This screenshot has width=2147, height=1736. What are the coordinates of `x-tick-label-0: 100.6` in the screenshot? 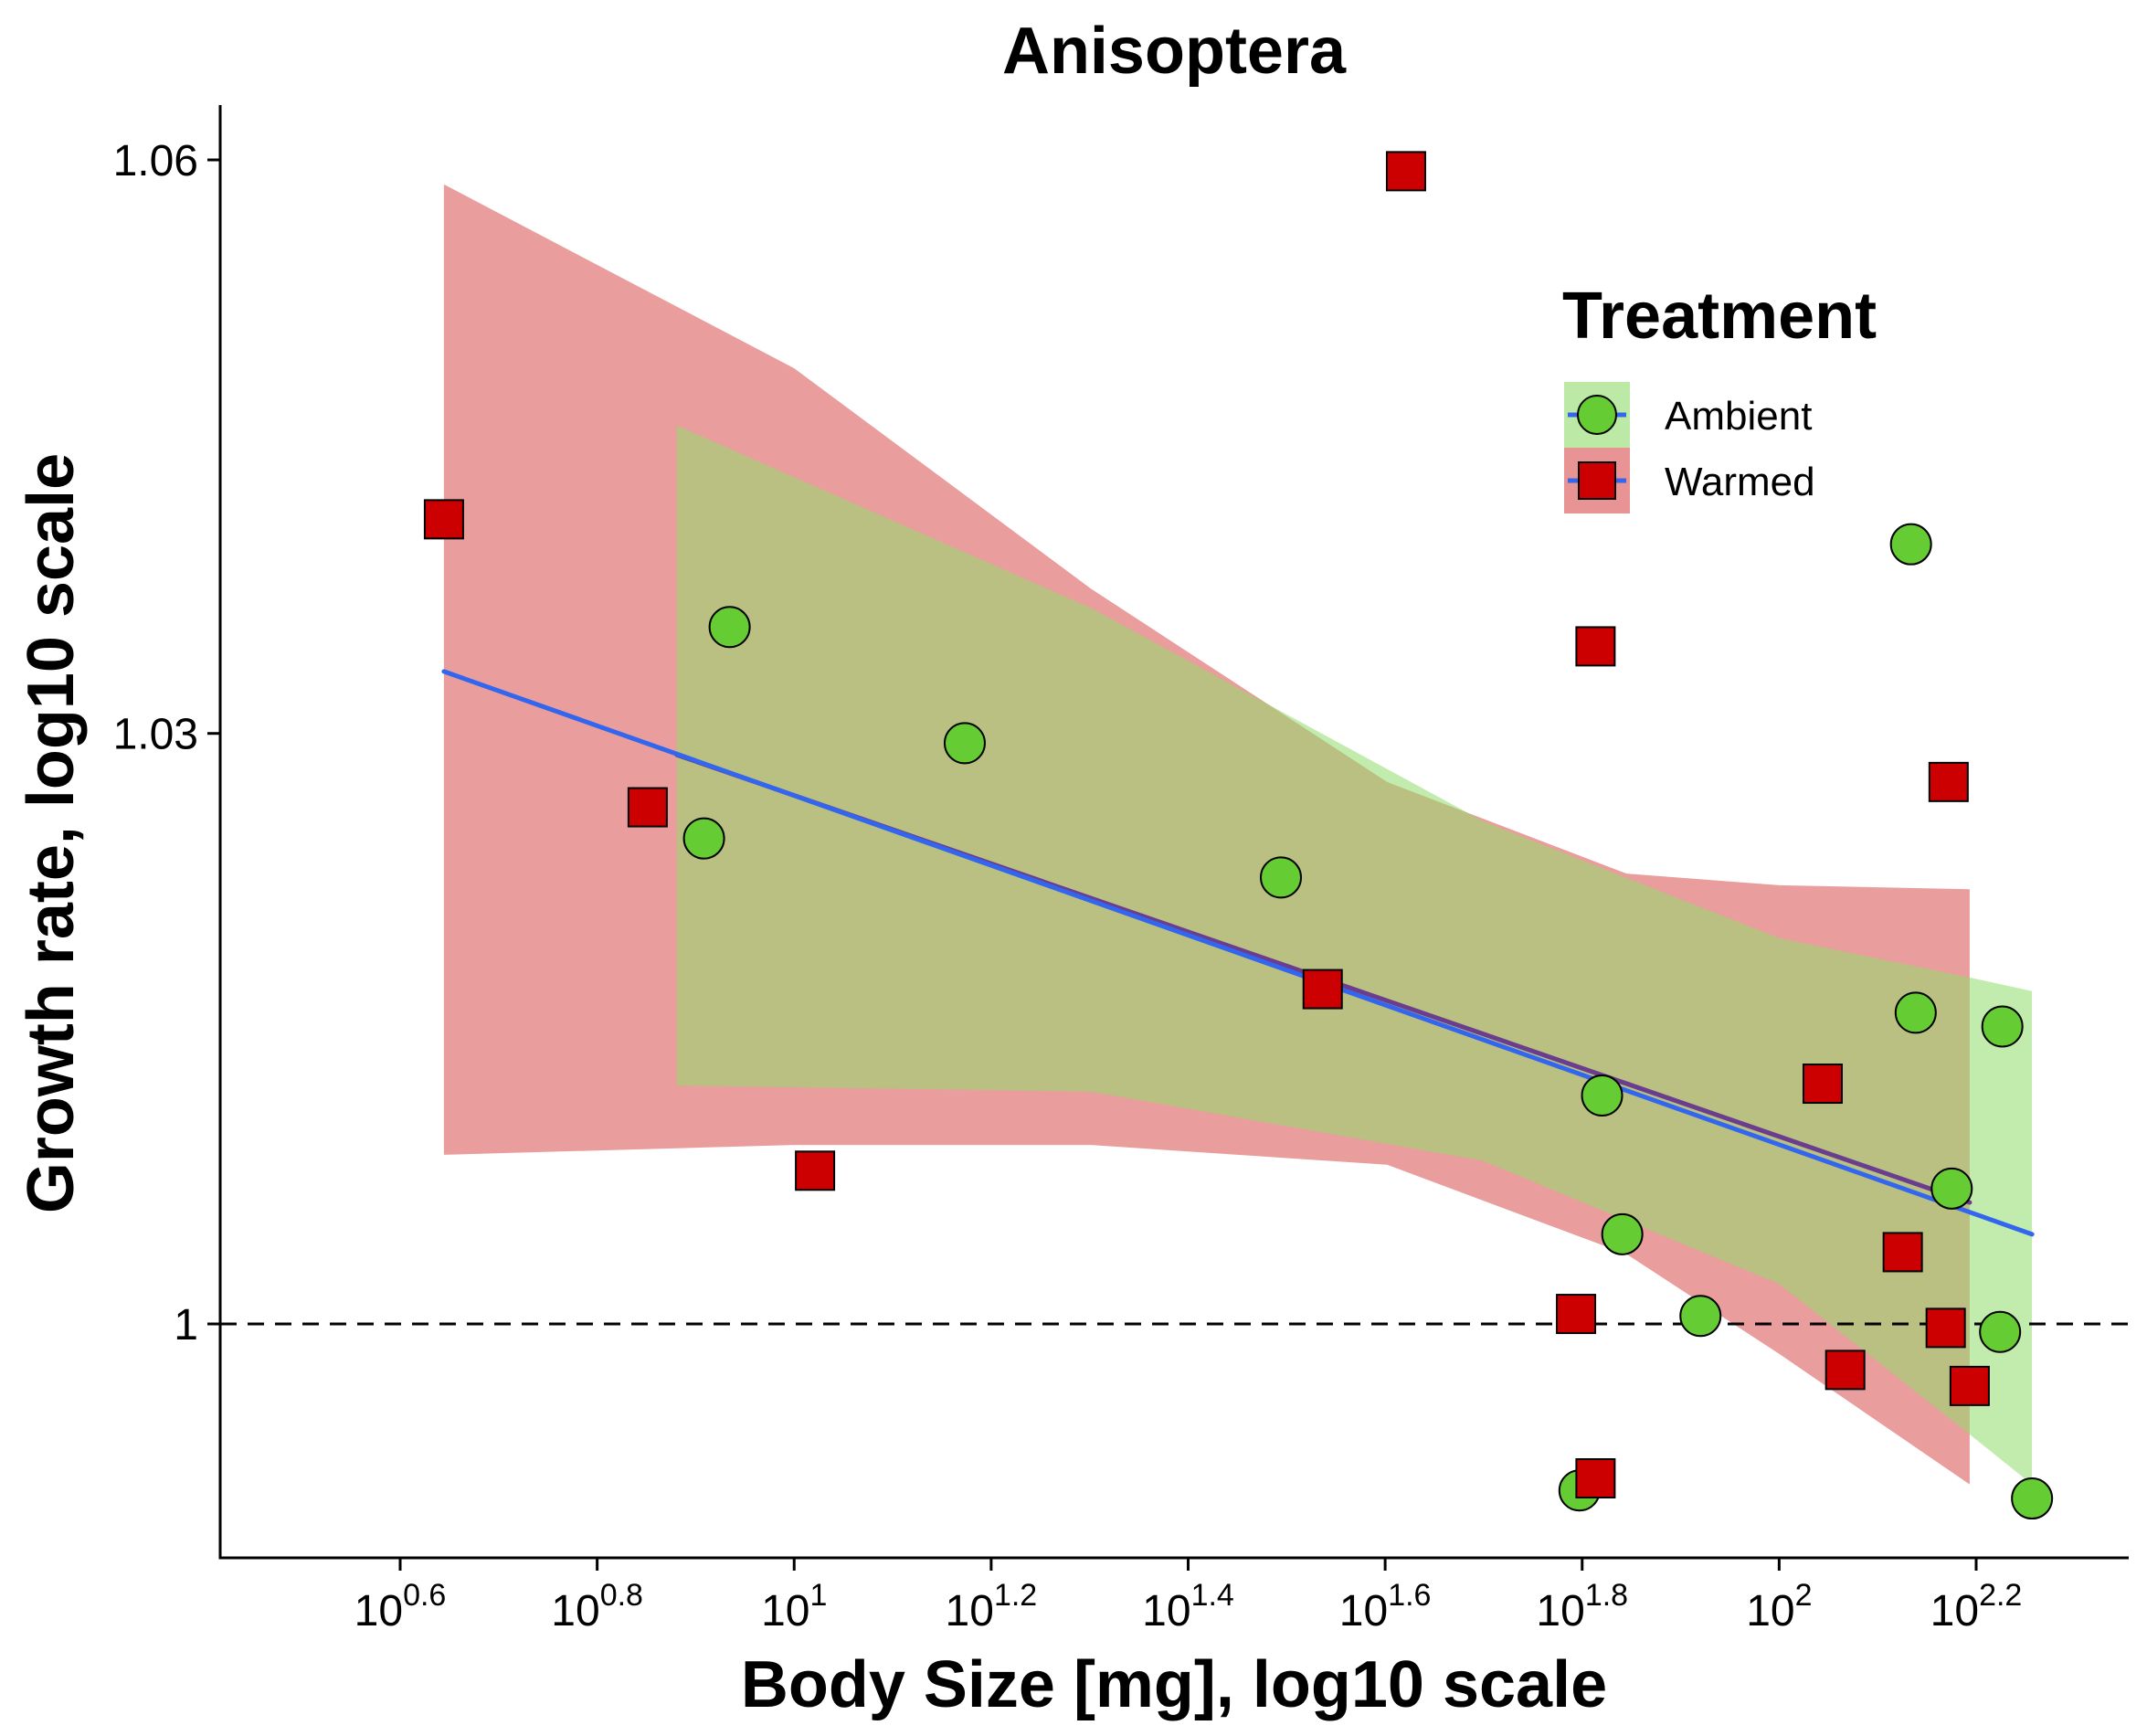 It's located at (400, 1606).